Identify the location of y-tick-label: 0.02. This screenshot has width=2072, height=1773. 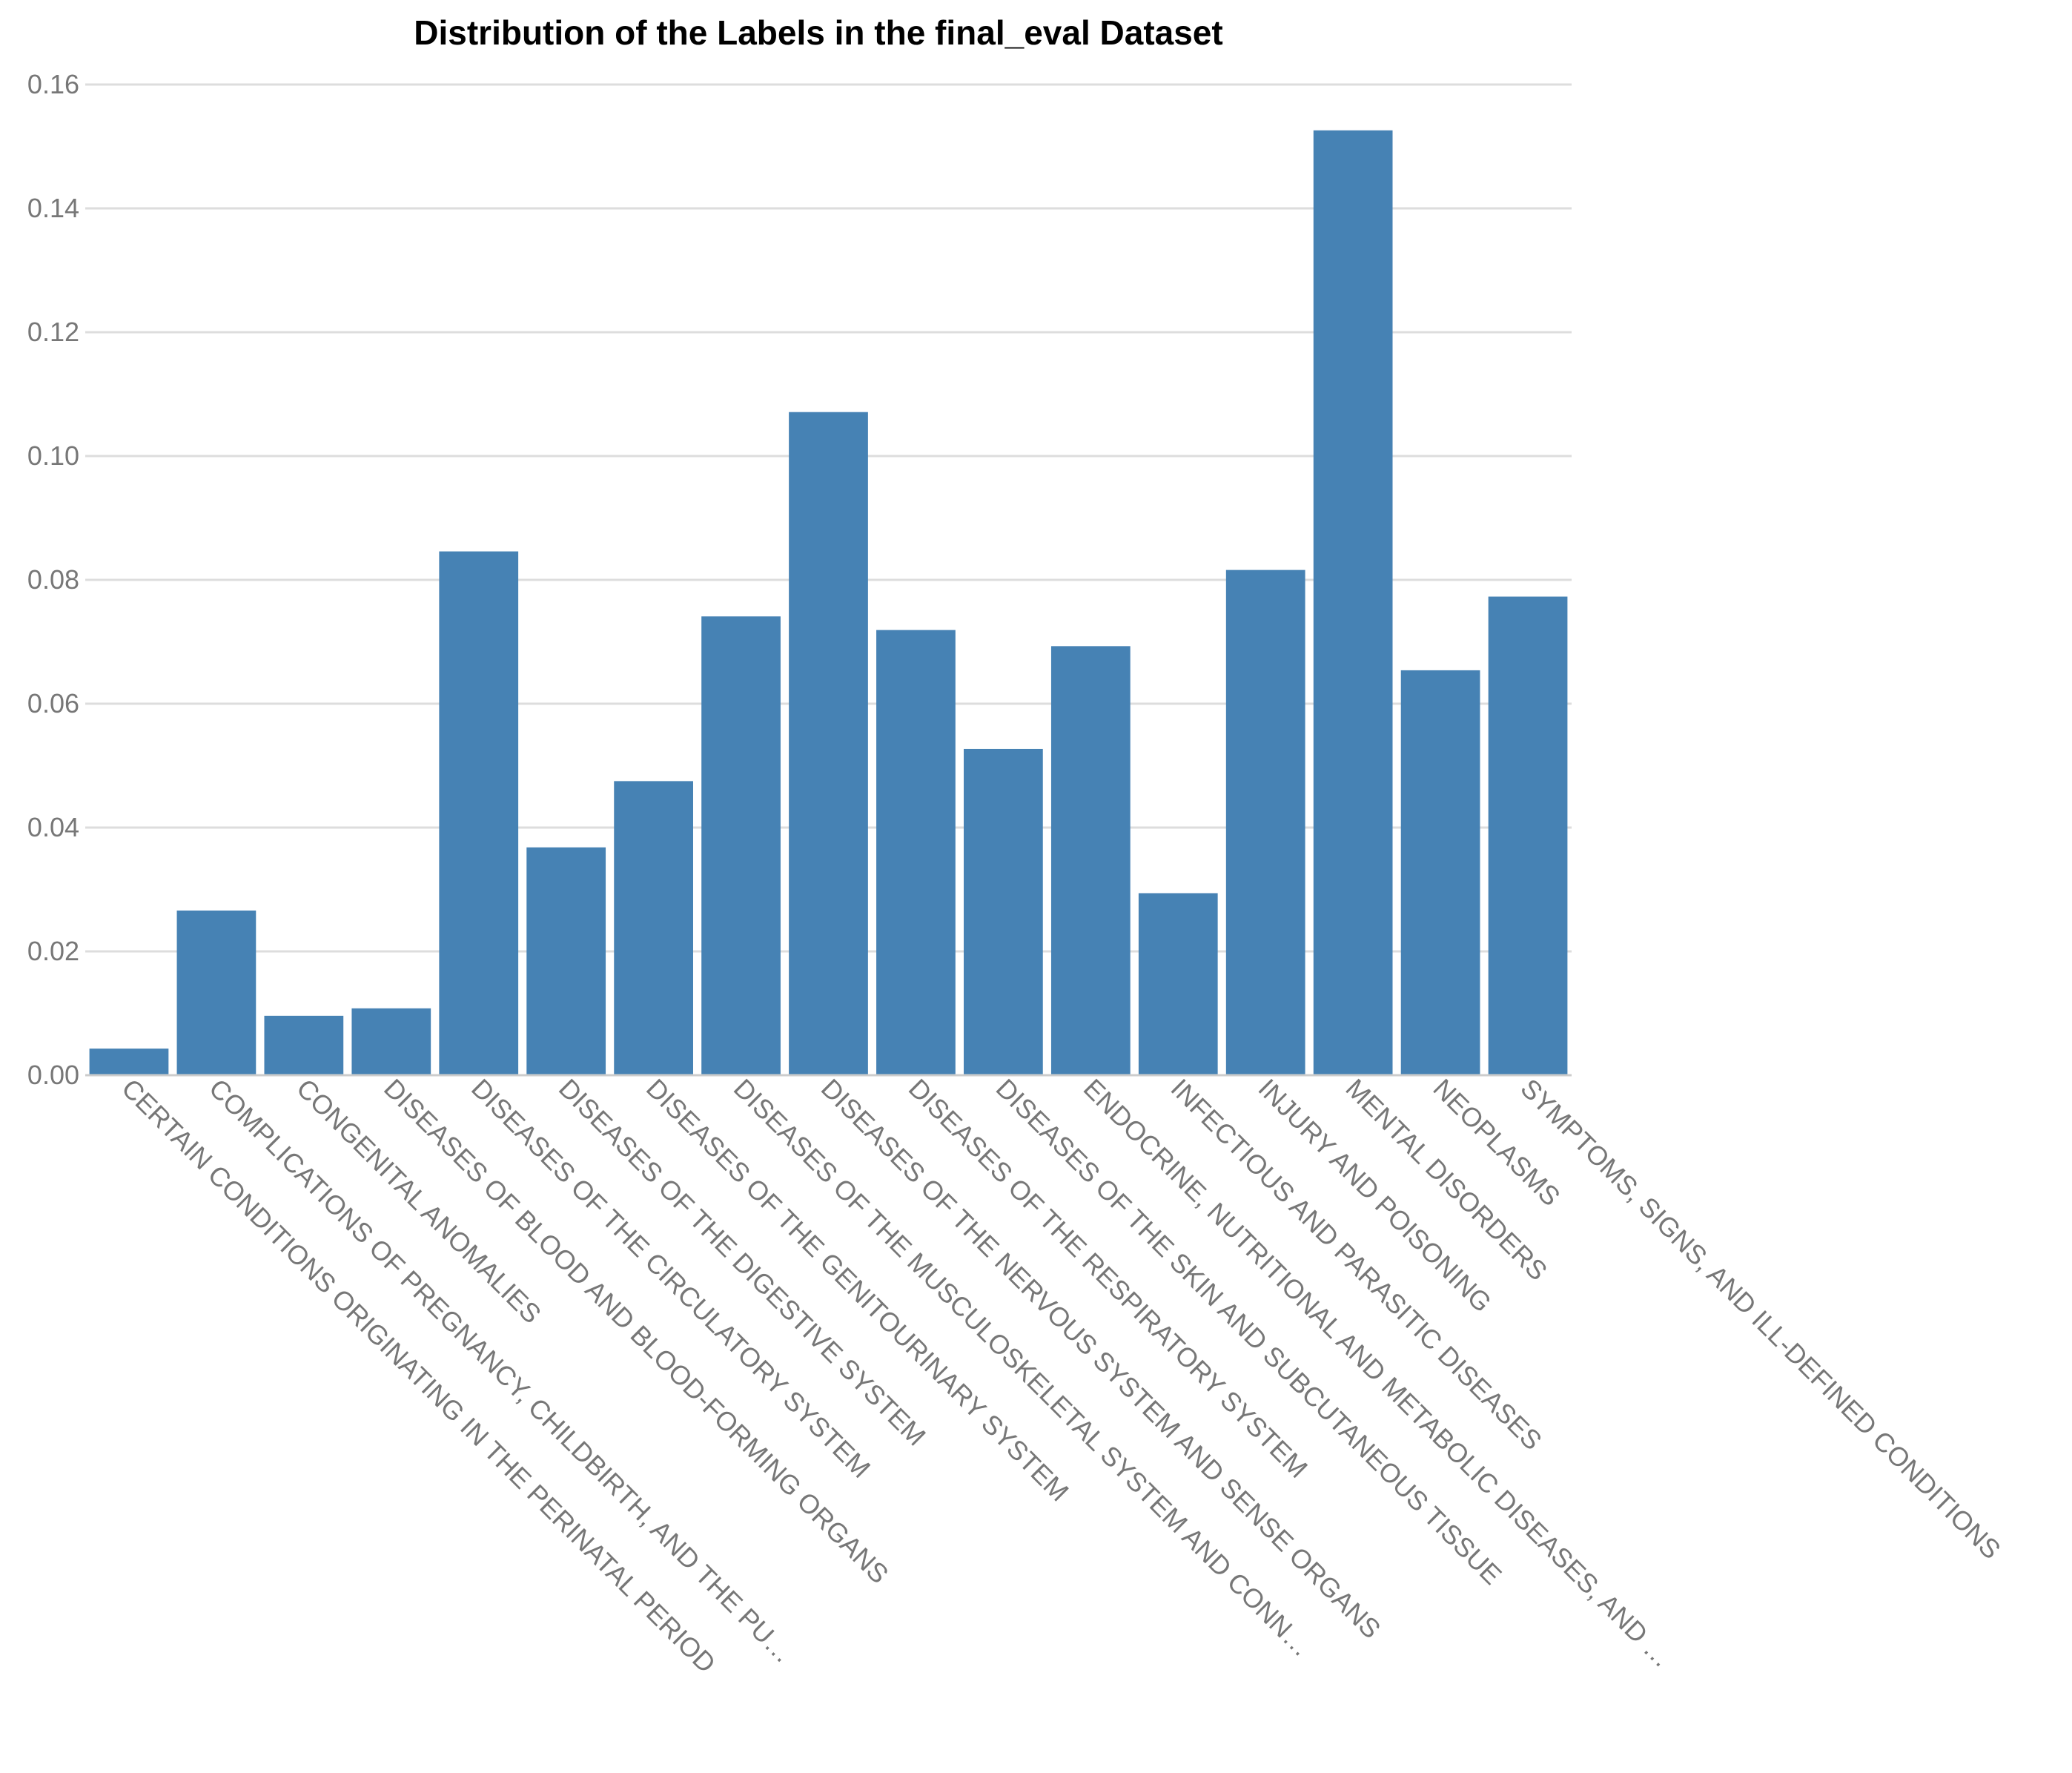
(53, 951).